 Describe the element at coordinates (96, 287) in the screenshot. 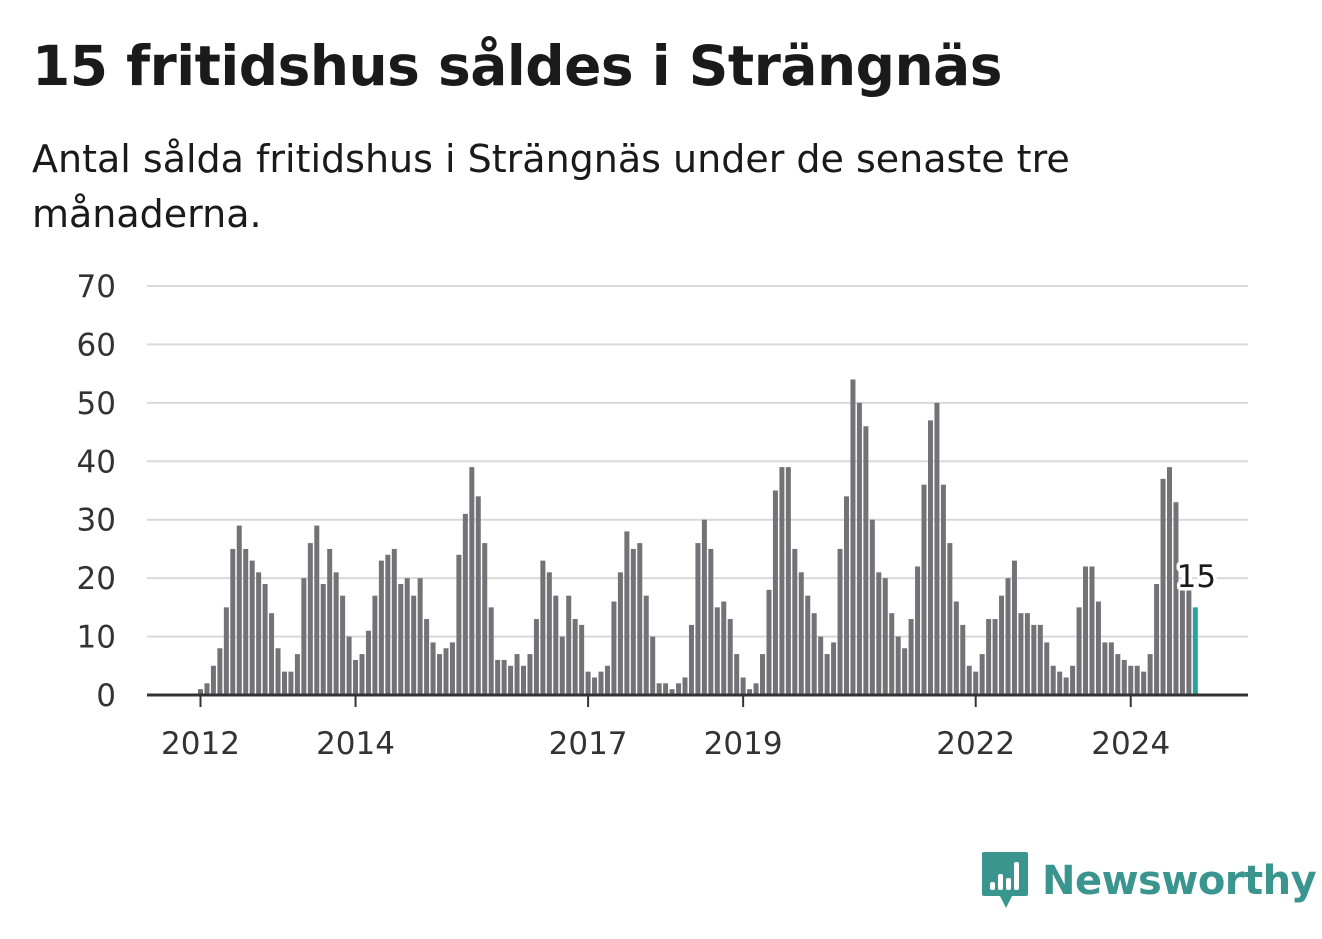

I see `y-tick-label: 70` at that location.